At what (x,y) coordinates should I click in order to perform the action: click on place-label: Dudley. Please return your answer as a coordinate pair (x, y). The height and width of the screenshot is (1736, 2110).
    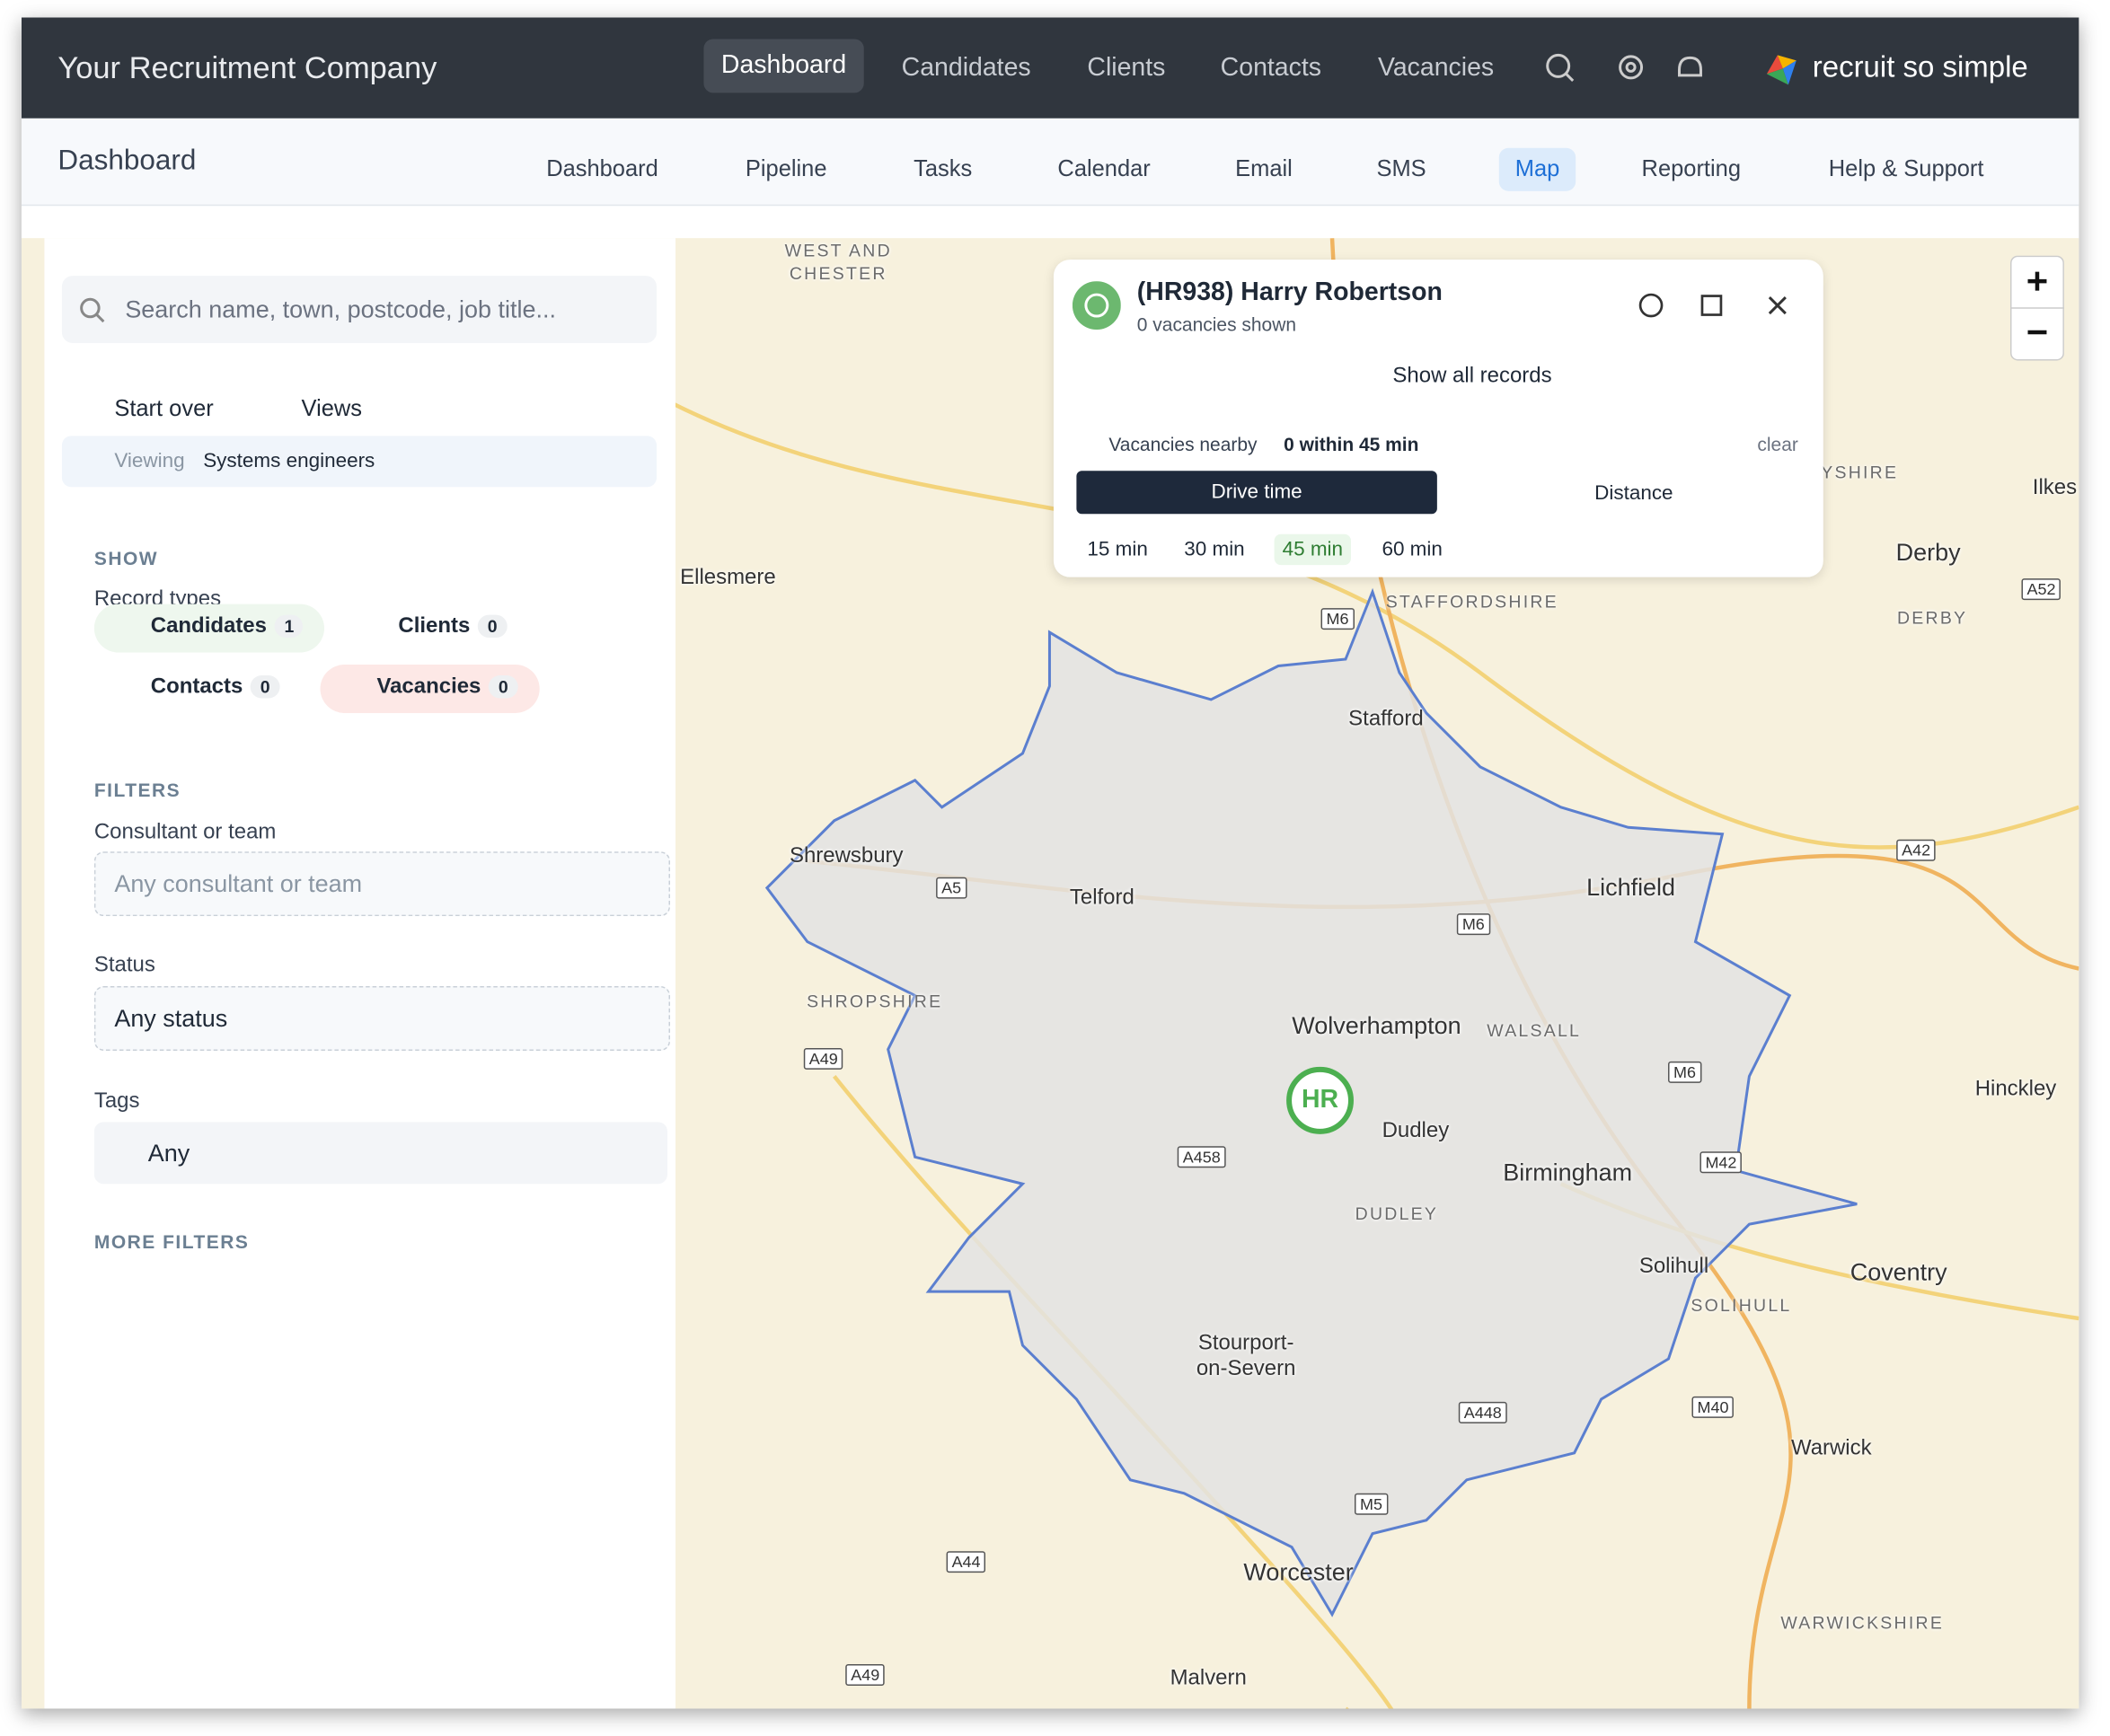
    Looking at the image, I should click on (1416, 1130).